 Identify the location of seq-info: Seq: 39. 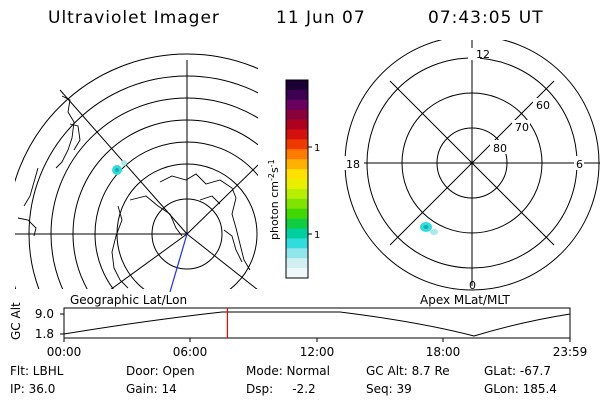
(389, 389).